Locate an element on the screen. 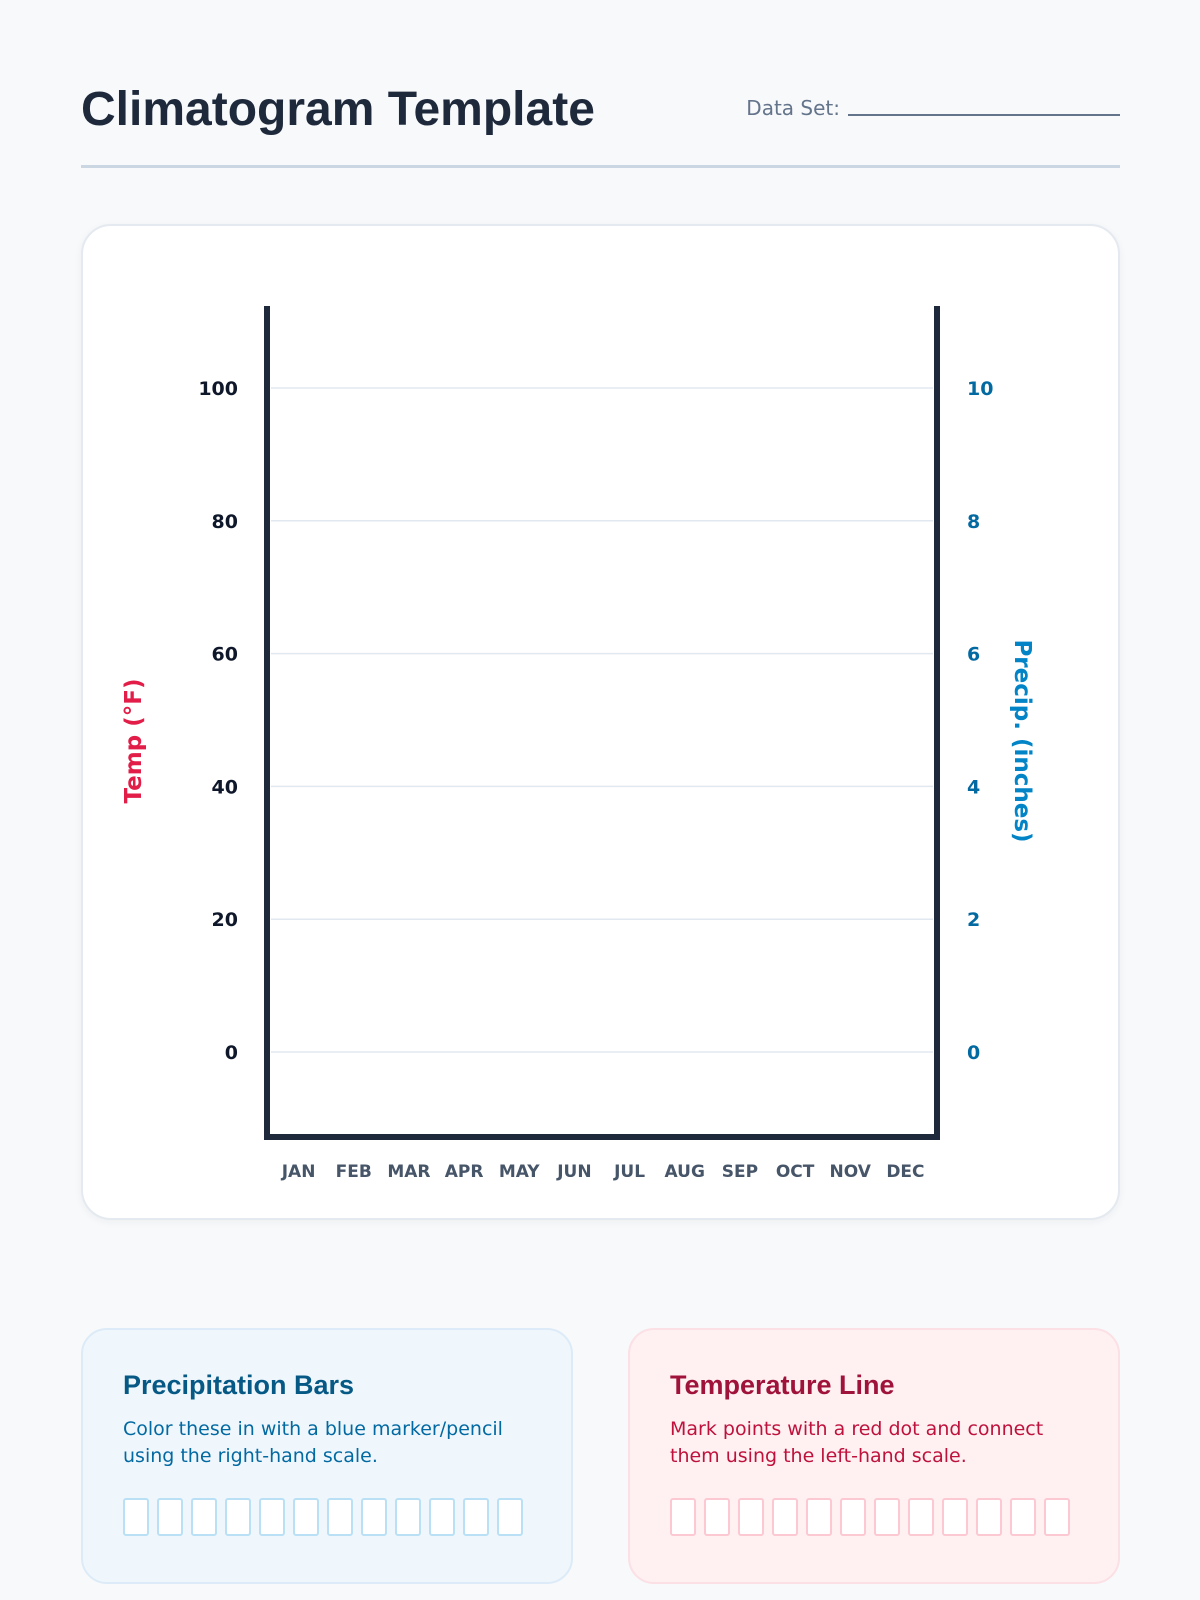  y-right-tick-label: 4 is located at coordinates (973, 787).